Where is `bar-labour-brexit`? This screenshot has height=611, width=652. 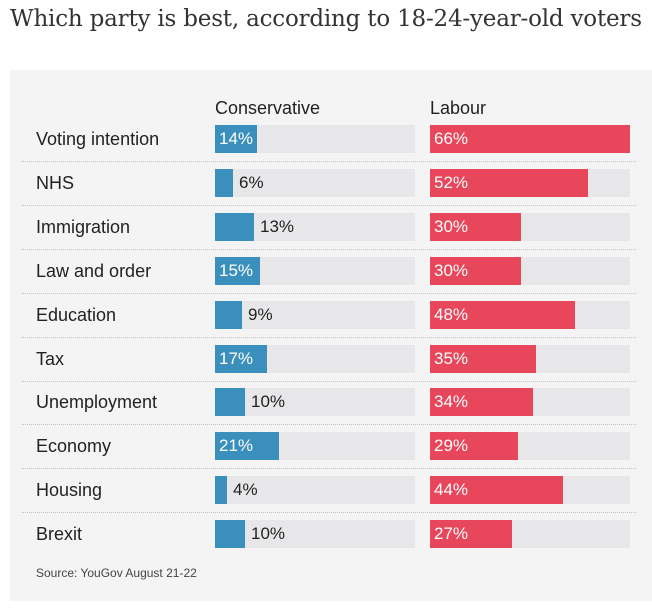
bar-labour-brexit is located at coordinates (471, 534).